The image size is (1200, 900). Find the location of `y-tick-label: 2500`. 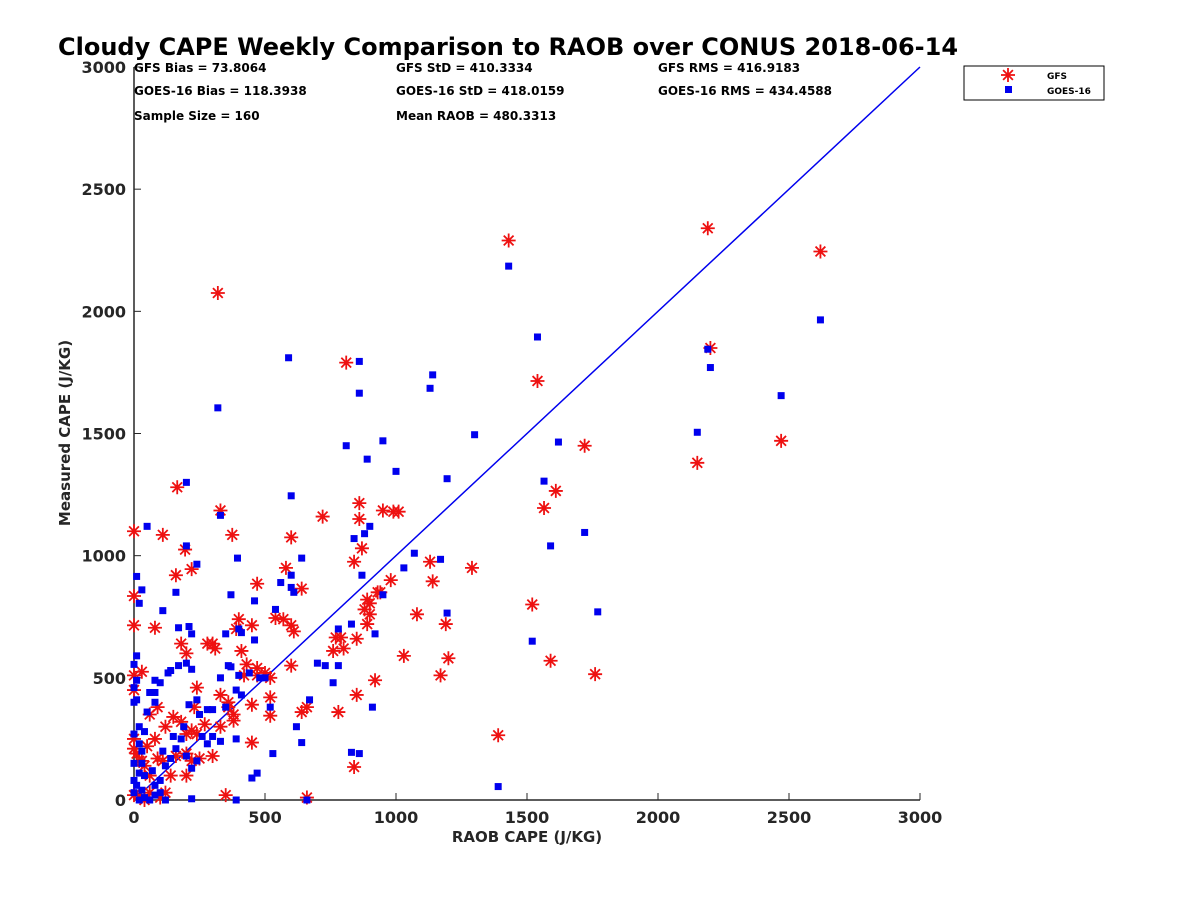

y-tick-label: 2500 is located at coordinates (103, 189).